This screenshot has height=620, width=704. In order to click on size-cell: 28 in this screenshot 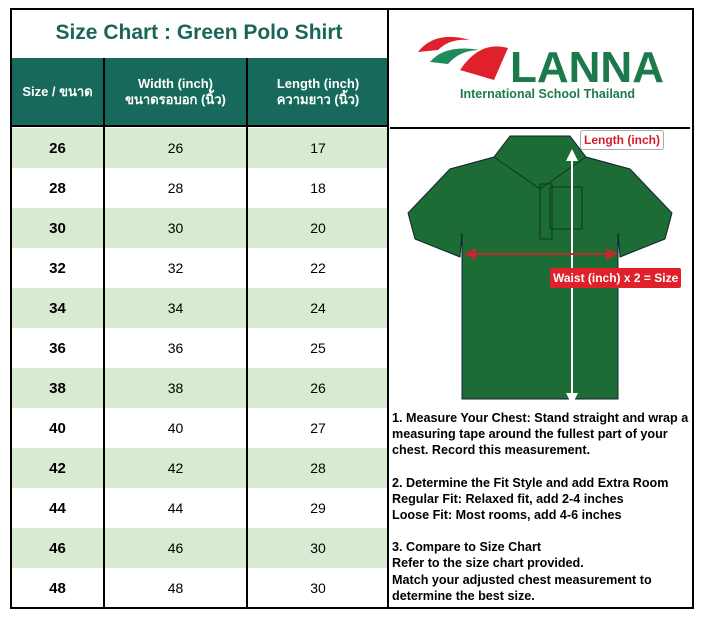, I will do `click(57, 188)`.